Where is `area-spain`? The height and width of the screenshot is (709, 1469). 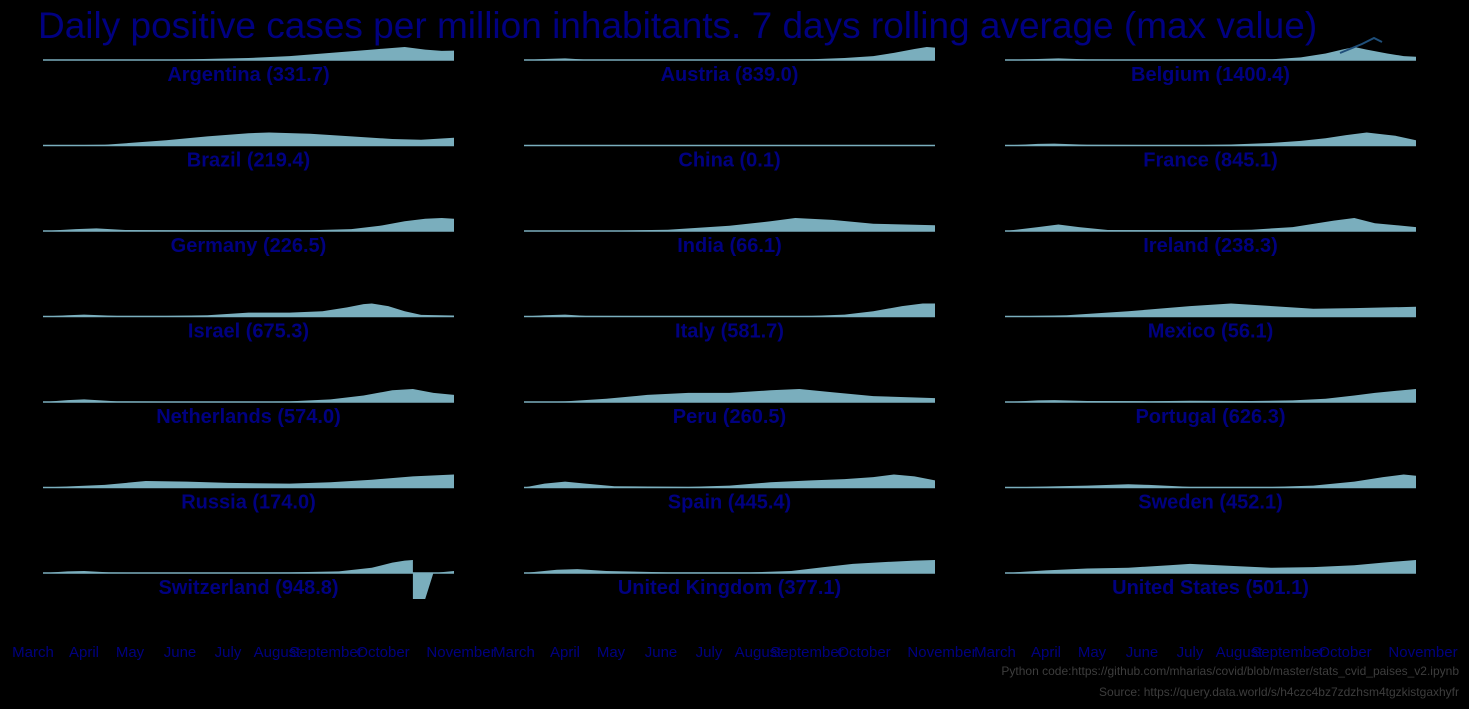
area-spain is located at coordinates (729, 481).